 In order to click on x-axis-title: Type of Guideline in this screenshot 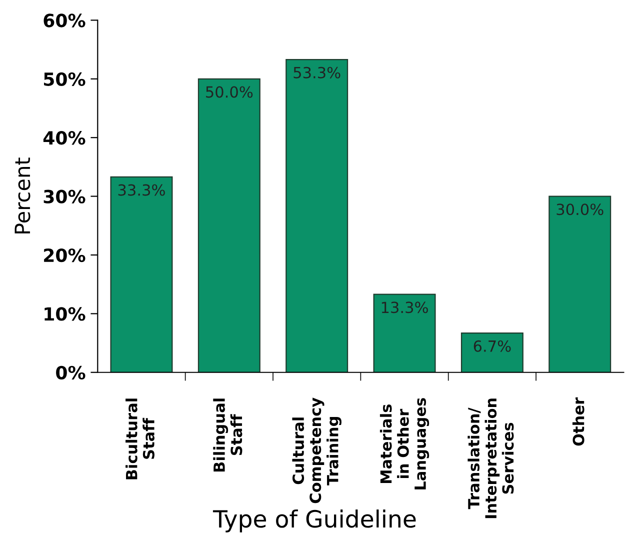, I will do `click(314, 521)`.